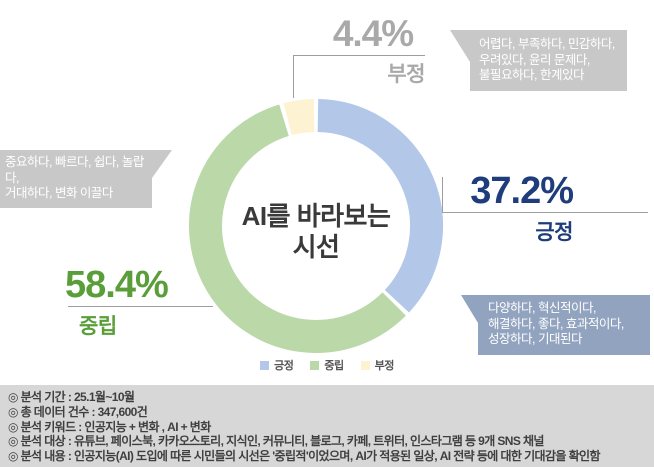 The width and height of the screenshot is (654, 467). Describe the element at coordinates (74, 170) in the screenshot. I see `callout-neutral-line1: 중요하다, 빠르다, 쉽다, 놀랍다,` at that location.